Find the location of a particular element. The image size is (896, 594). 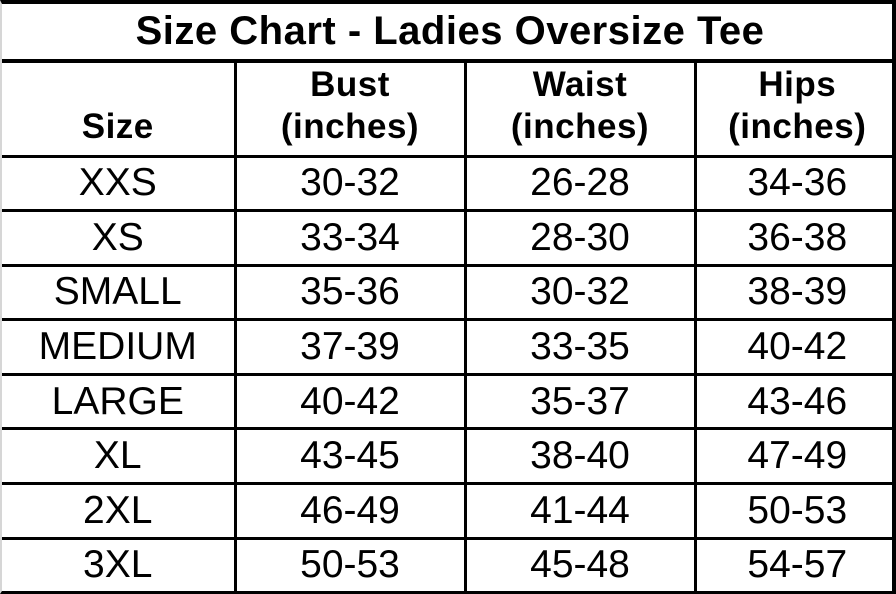

bust-cell: 35-36 is located at coordinates (350, 292).